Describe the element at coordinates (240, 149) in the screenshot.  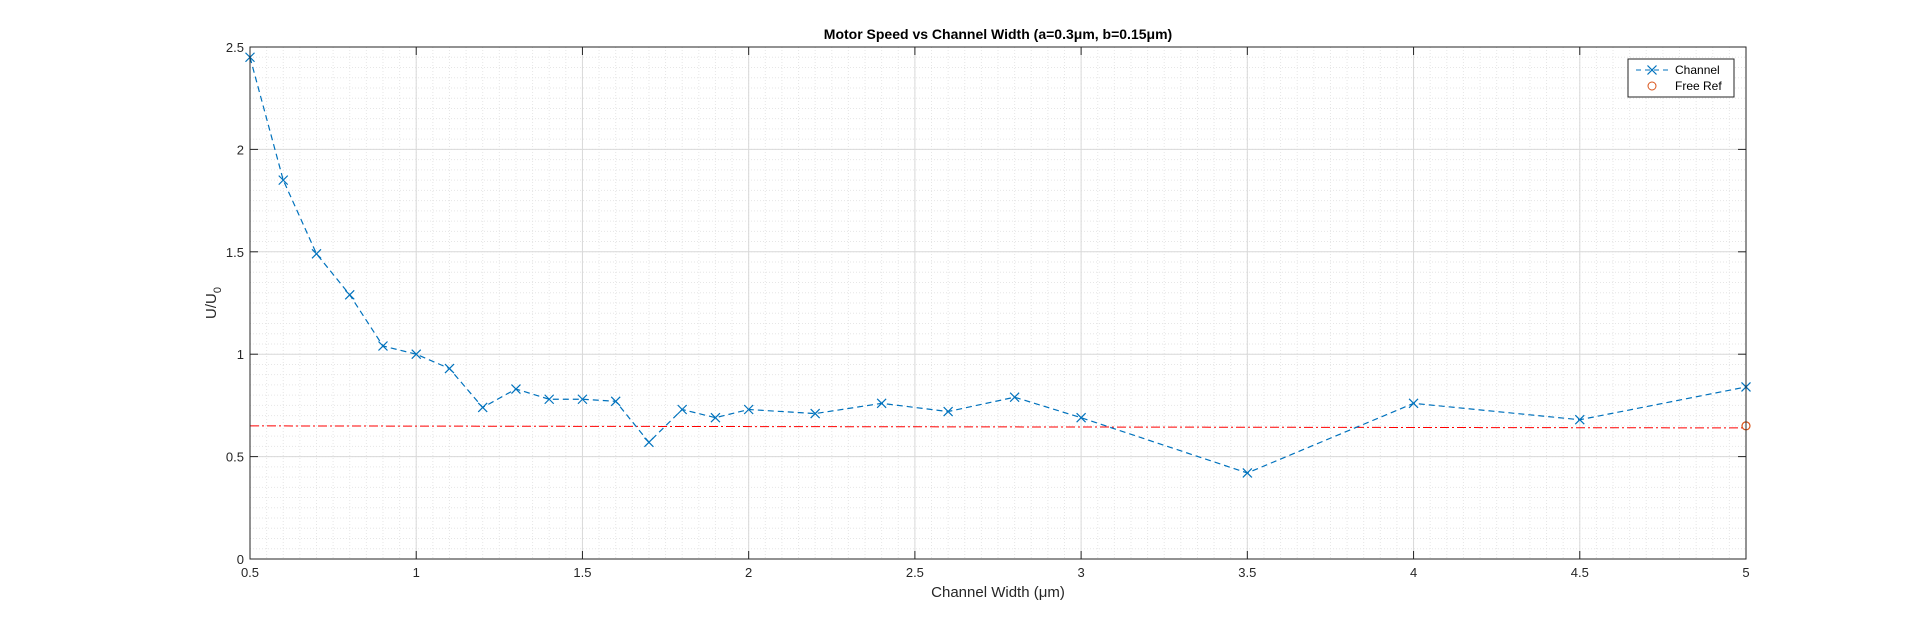
I see `y-tick-label: 2` at that location.